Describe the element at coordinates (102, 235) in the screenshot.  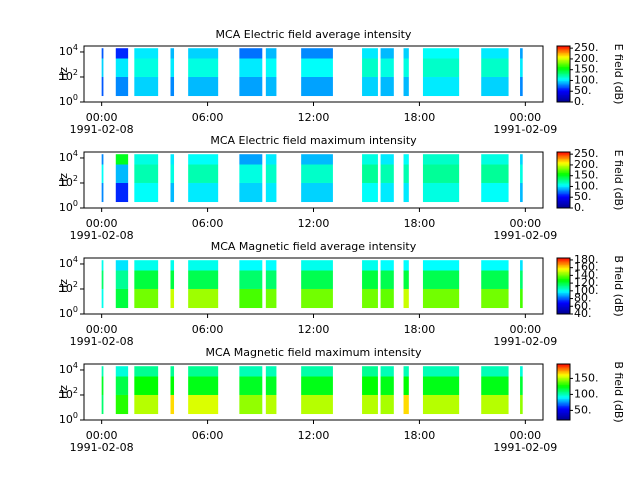
I see `x-date-label: 1991-02-08` at that location.